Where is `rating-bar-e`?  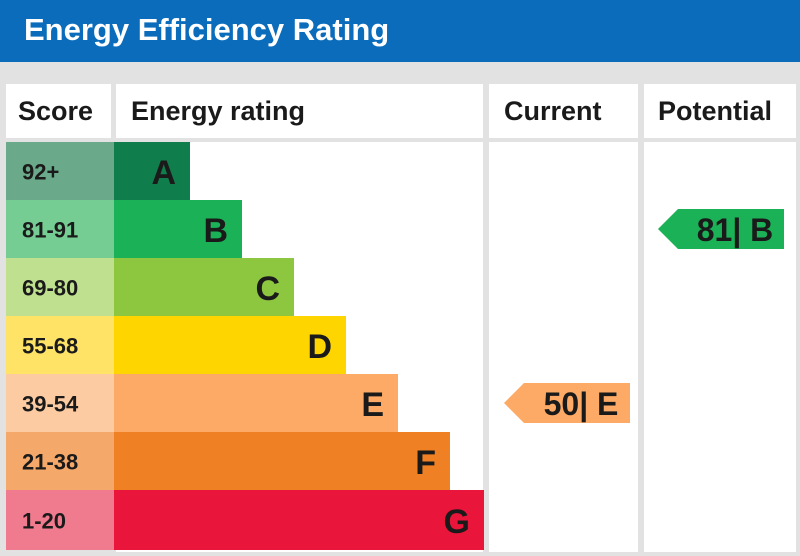
rating-bar-e is located at coordinates (256, 403).